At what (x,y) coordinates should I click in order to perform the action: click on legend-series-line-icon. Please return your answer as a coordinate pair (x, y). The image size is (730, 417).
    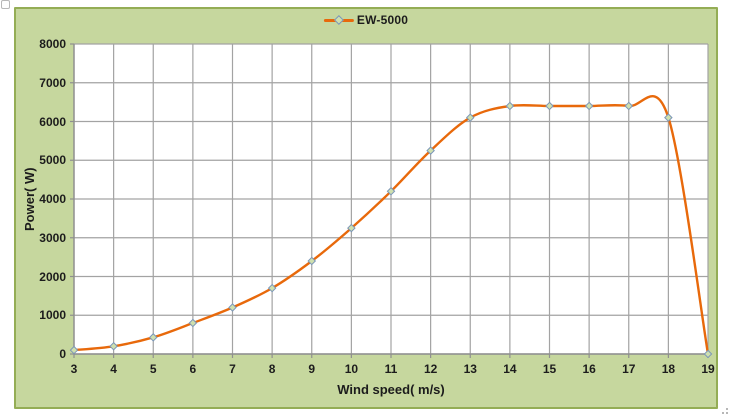
    Looking at the image, I should click on (338, 20).